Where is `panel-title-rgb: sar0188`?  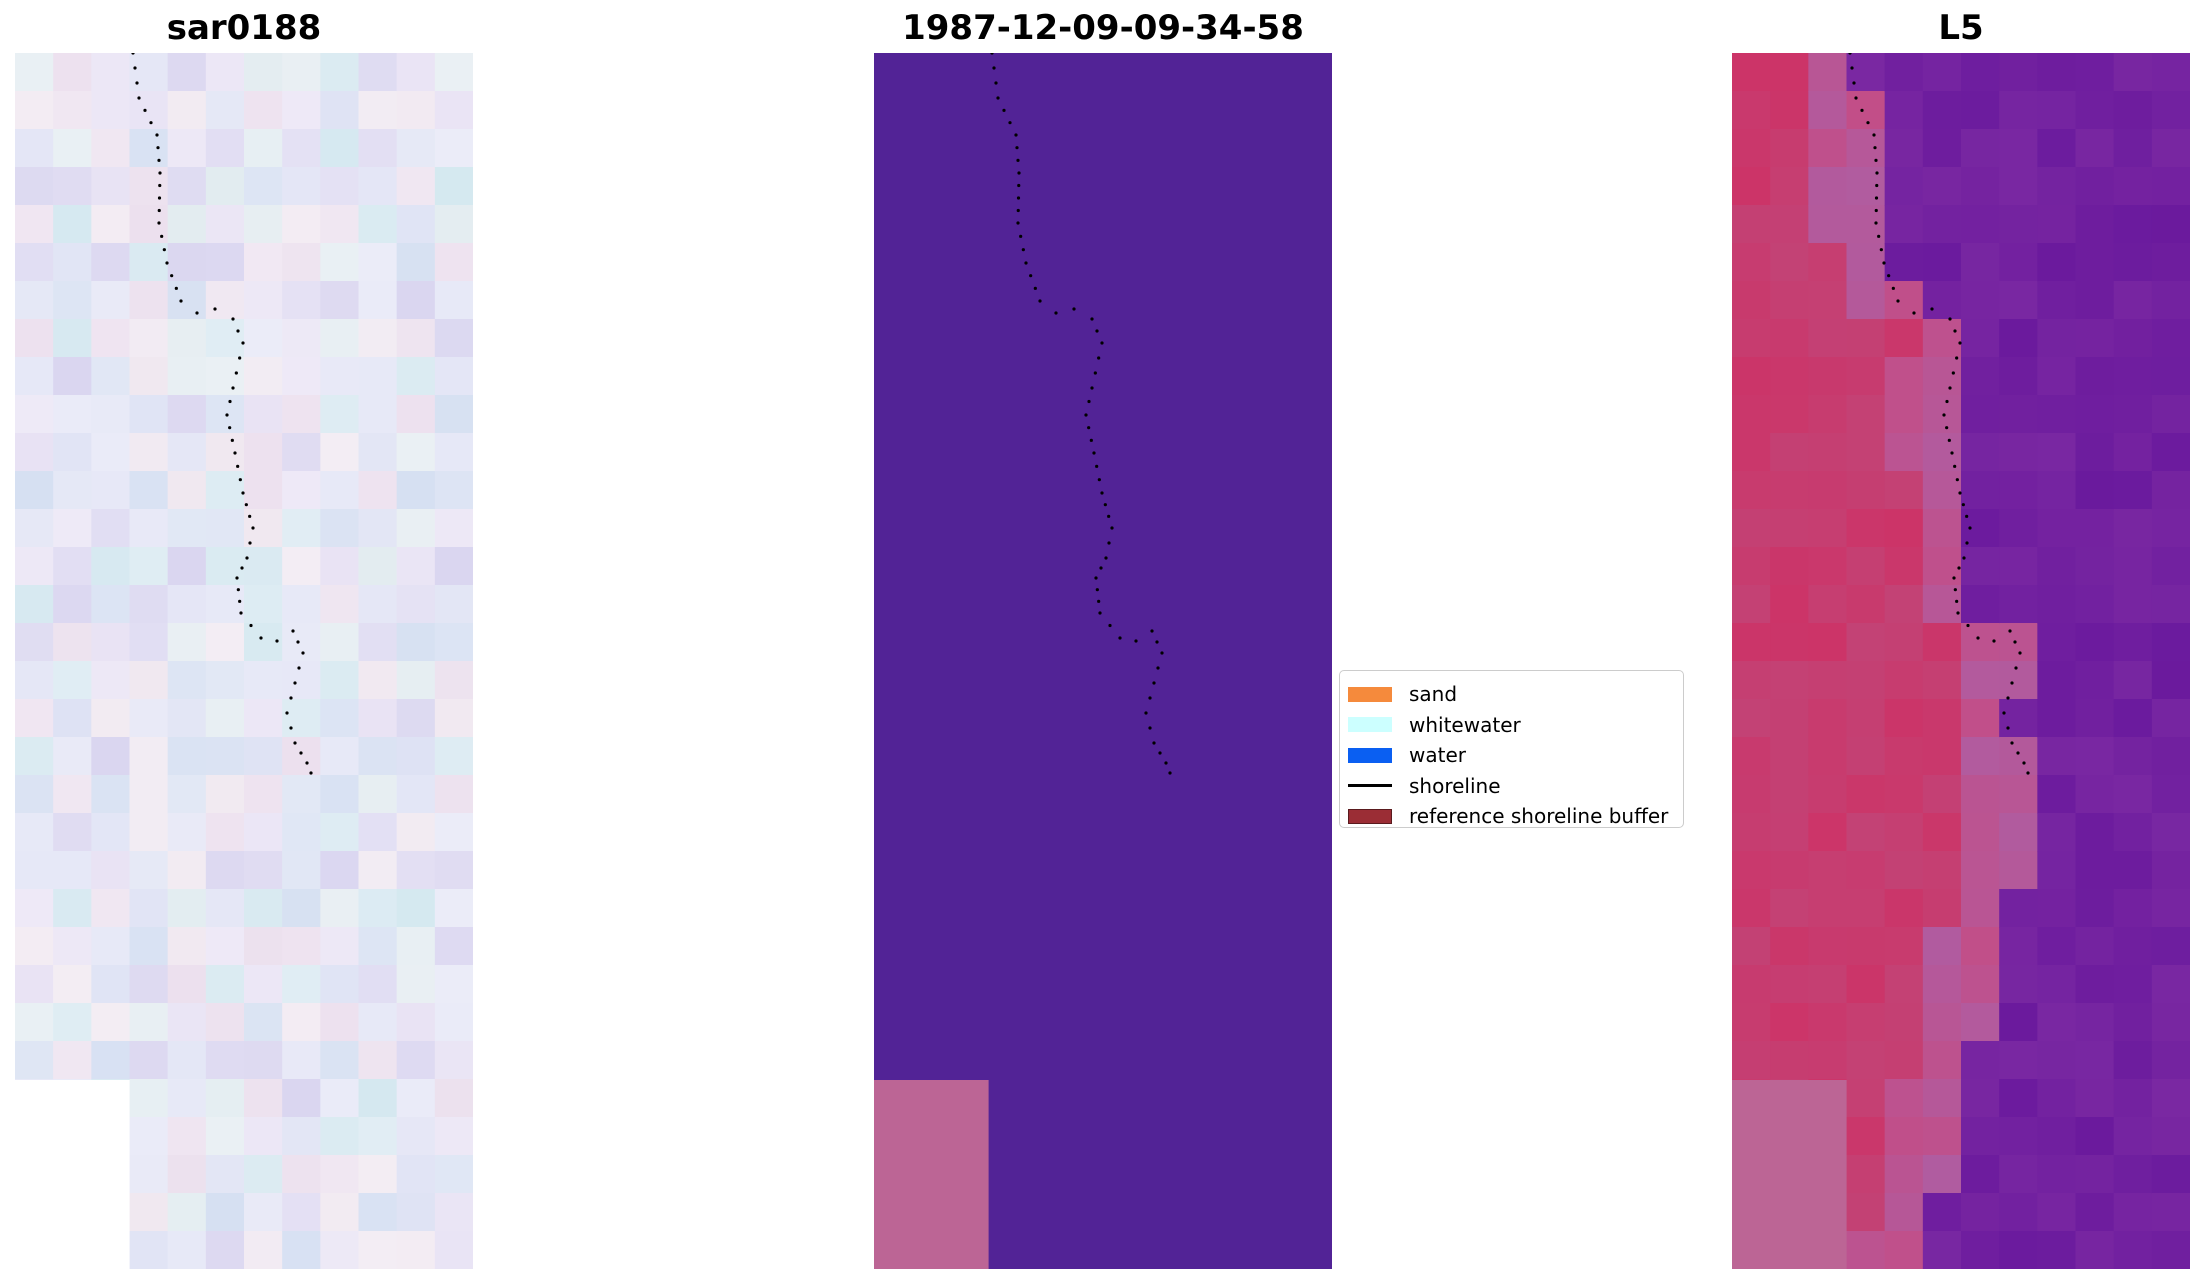 panel-title-rgb: sar0188 is located at coordinates (244, 28).